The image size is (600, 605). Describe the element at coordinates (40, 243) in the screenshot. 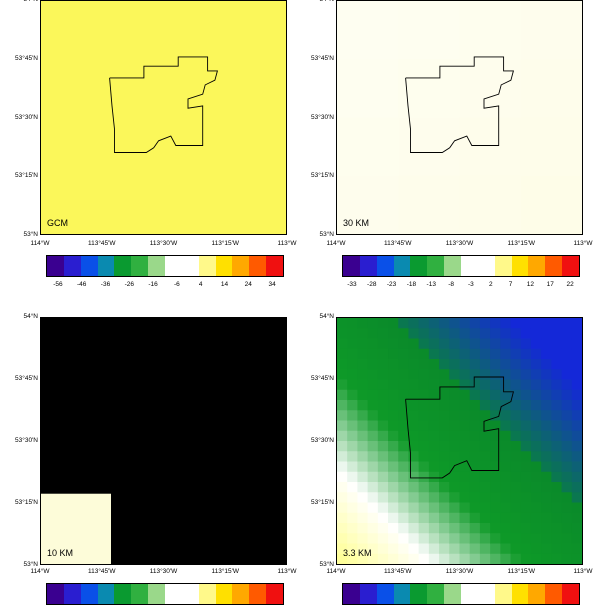

I see `lon-tick-label: 114°W` at that location.